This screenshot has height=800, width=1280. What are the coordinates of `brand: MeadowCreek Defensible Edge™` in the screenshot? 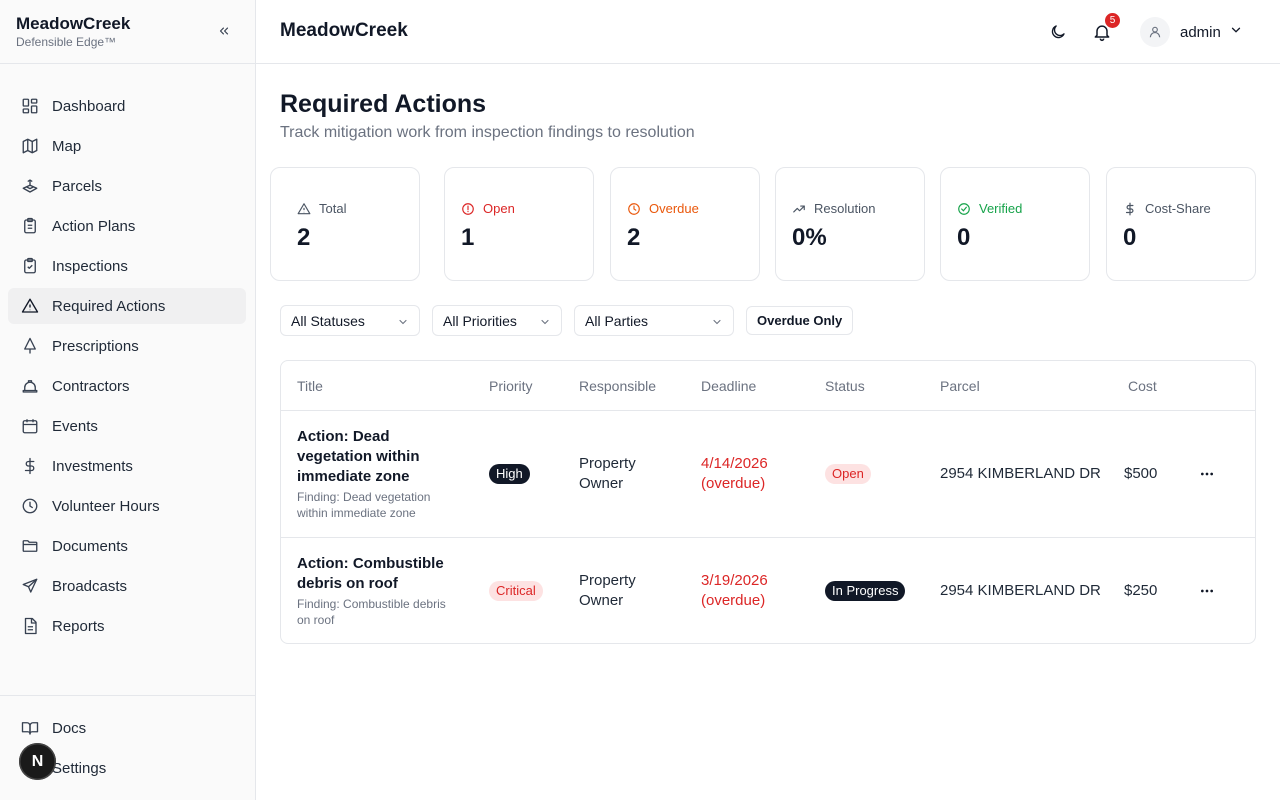 It's located at (127, 32).